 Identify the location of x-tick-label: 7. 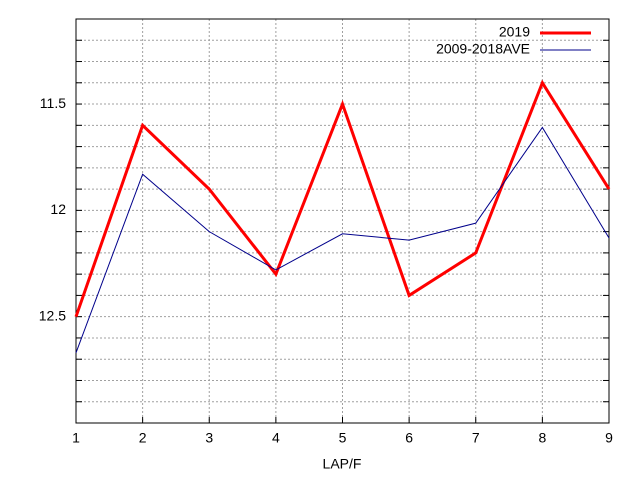
(476, 438).